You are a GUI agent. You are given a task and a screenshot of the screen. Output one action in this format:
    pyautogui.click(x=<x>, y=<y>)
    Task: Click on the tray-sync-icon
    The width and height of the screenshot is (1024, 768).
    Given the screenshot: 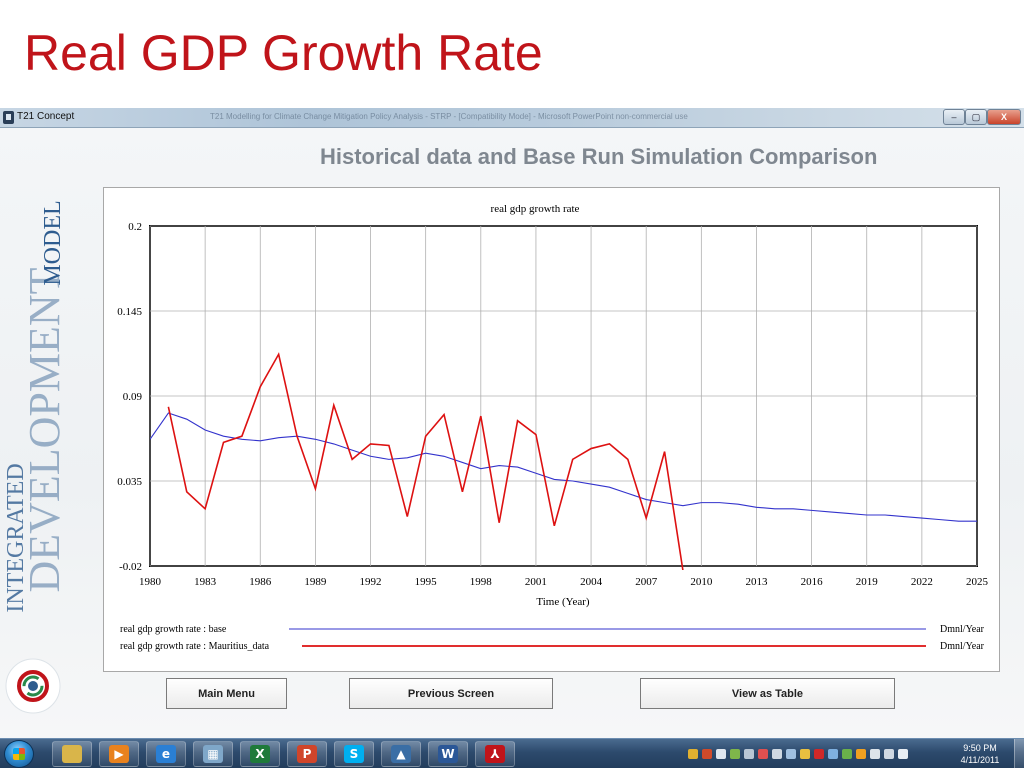 What is the action you would take?
    pyautogui.click(x=735, y=754)
    